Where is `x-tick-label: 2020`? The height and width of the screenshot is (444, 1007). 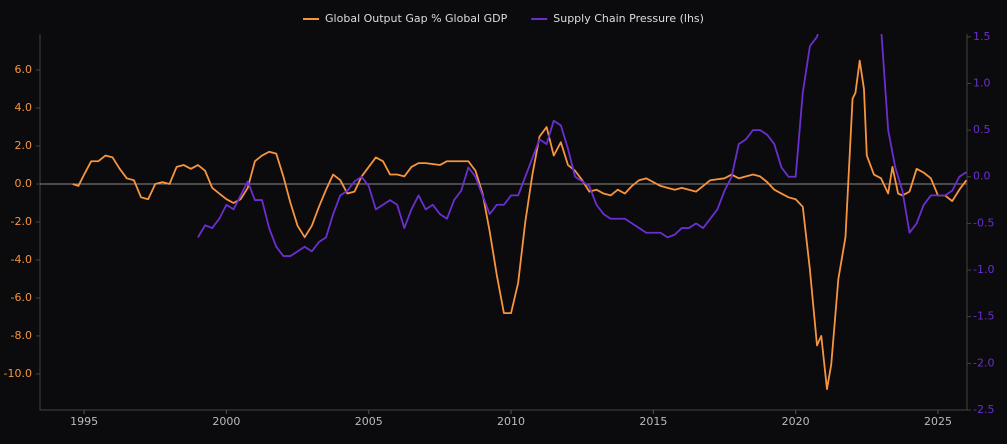
x-tick-label: 2020 is located at coordinates (796, 421).